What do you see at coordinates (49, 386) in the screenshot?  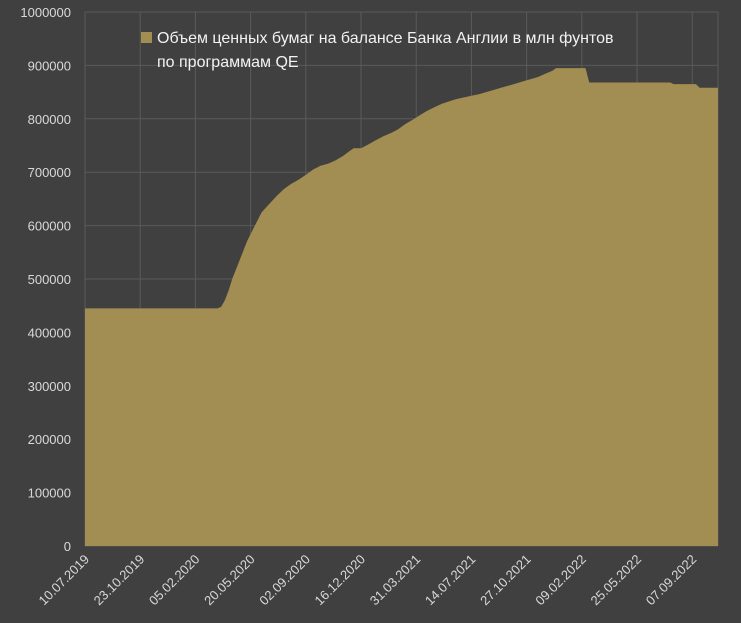 I see `y-tick-label: 300000` at bounding box center [49, 386].